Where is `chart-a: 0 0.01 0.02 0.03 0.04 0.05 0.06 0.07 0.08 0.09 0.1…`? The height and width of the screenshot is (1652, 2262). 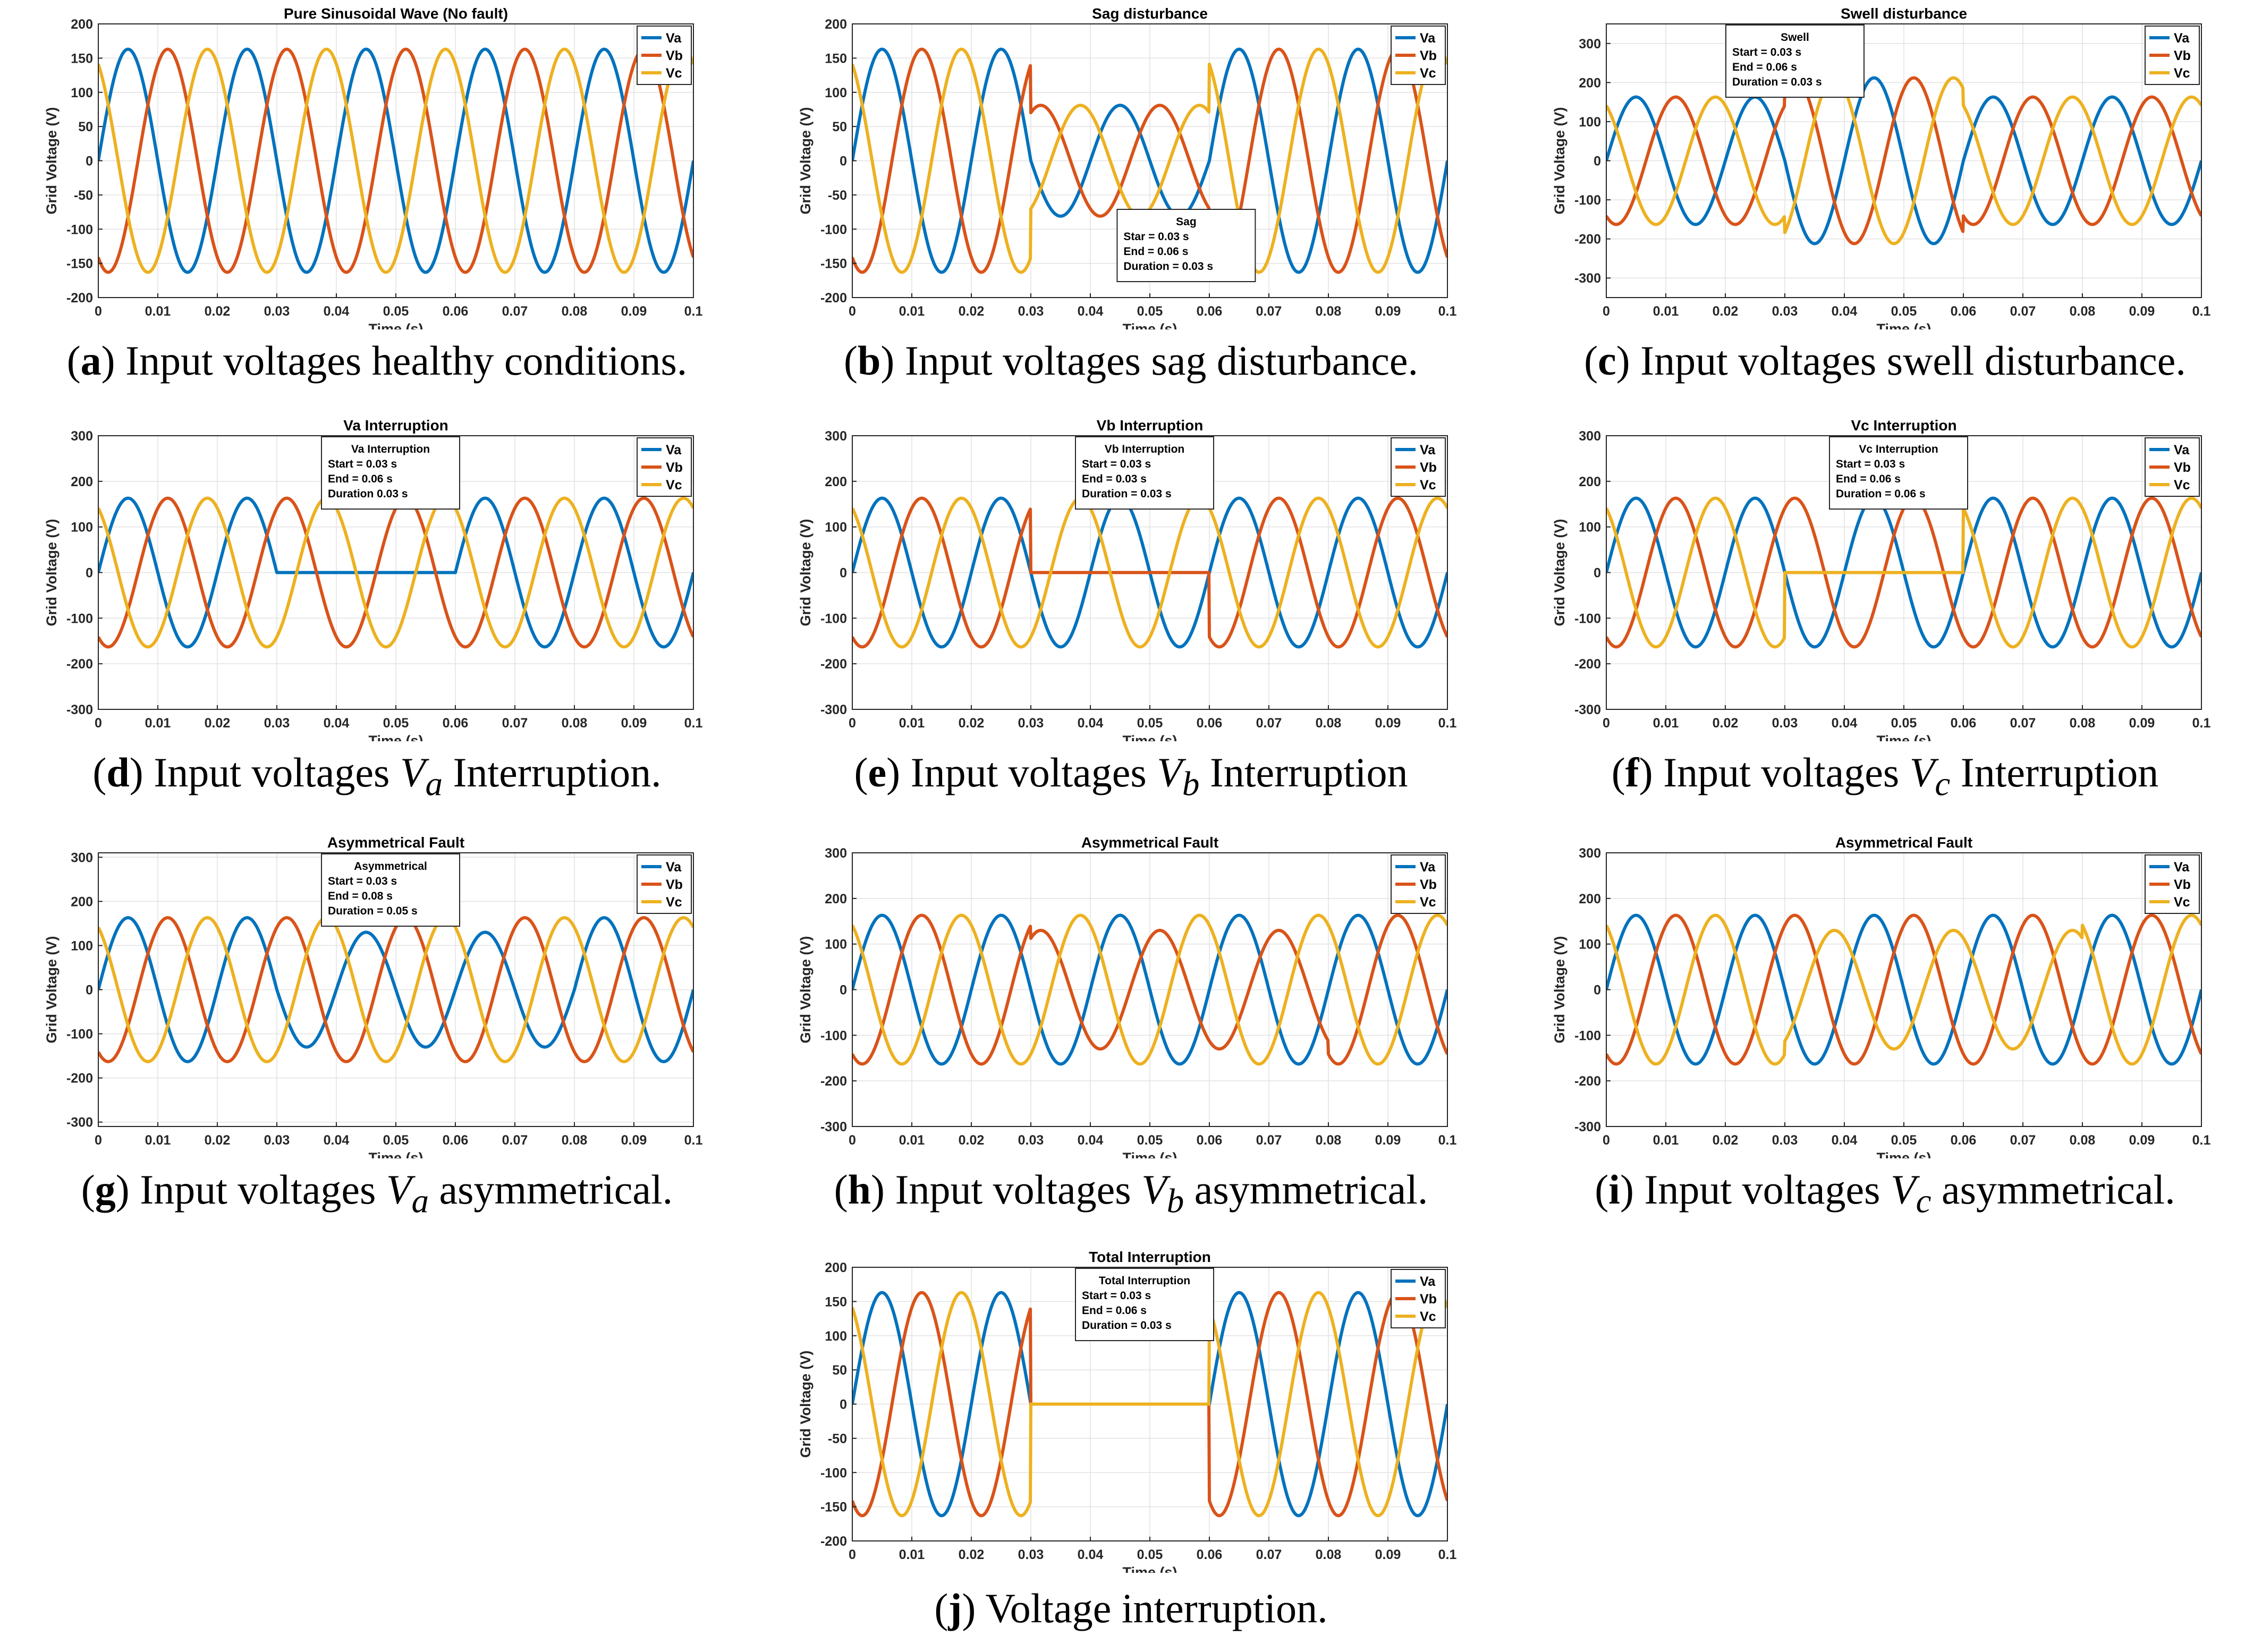 chart-a: 0 0.01 0.02 0.03 0.04 0.05 0.06 0.07 0.08 0.09 0.1… is located at coordinates (373, 167).